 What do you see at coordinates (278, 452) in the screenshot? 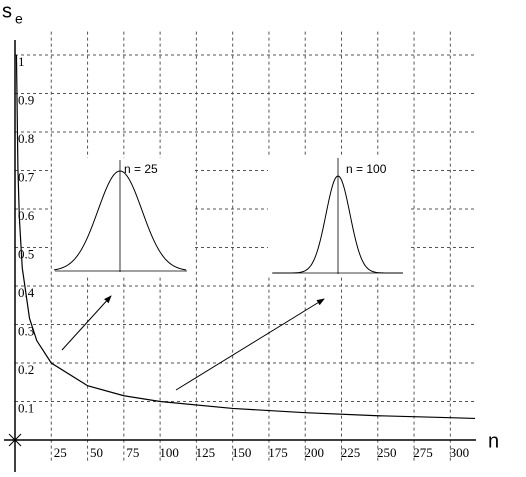
I see `x-tick-label: 175` at bounding box center [278, 452].